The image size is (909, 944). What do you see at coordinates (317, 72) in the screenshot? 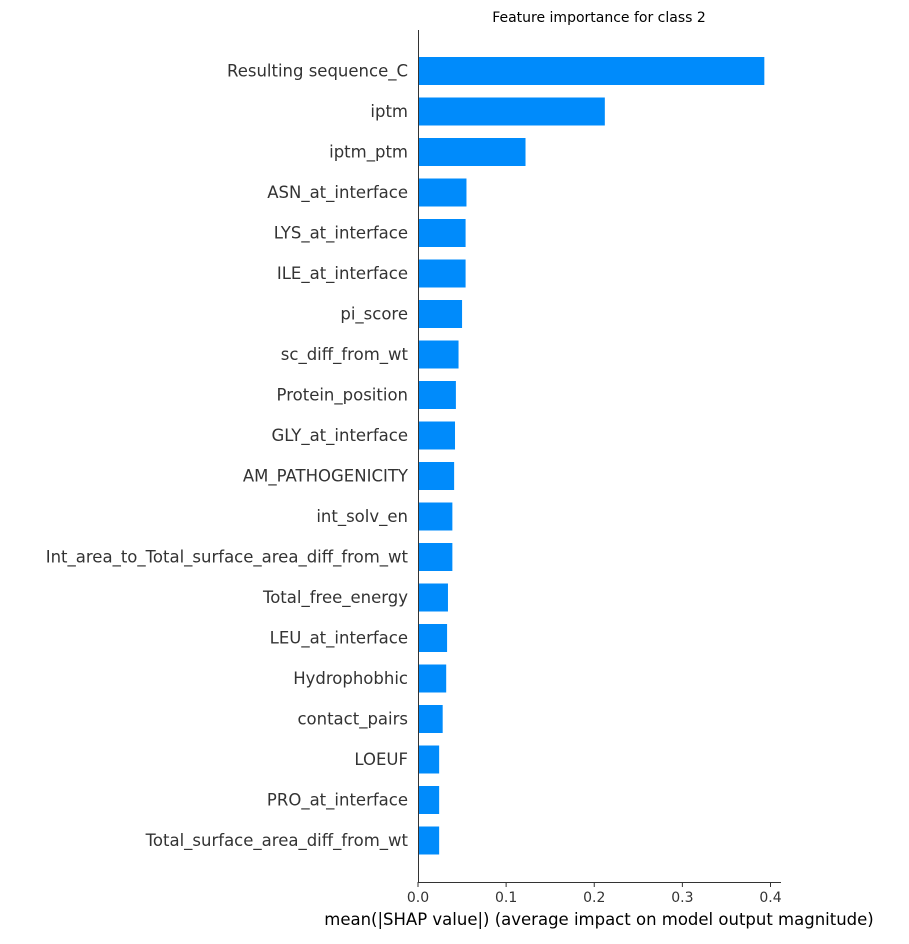
I see `category-label: Resulting sequence_C` at bounding box center [317, 72].